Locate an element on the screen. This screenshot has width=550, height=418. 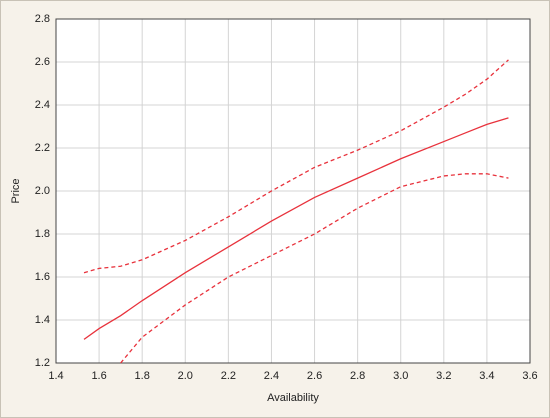
y-axis-label: Price is located at coordinates (16, 190).